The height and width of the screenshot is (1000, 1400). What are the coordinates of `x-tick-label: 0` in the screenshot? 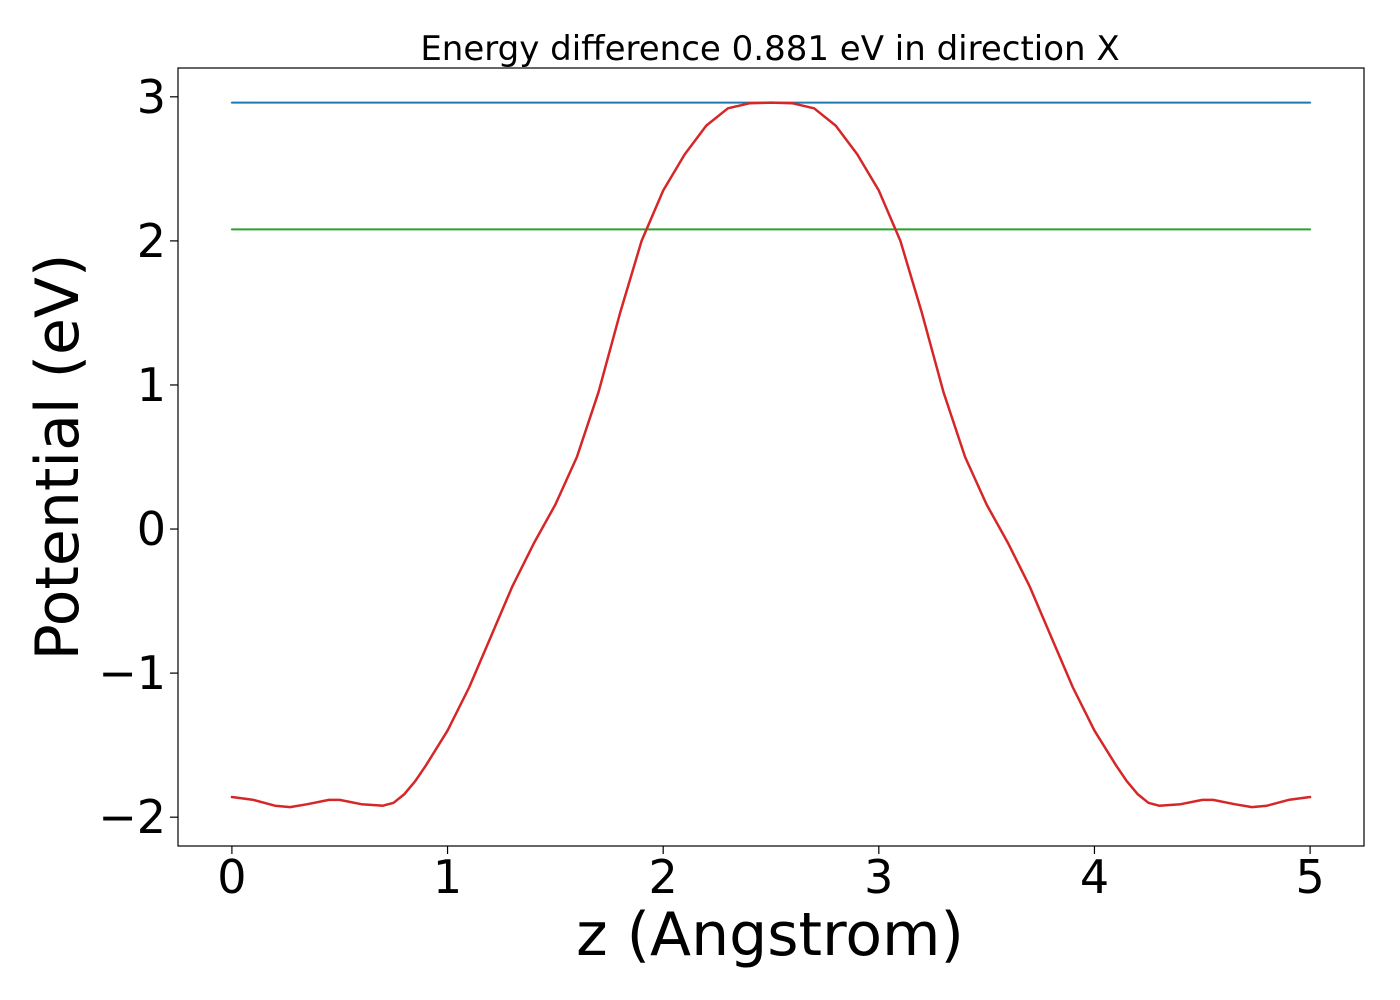 It's located at (231, 877).